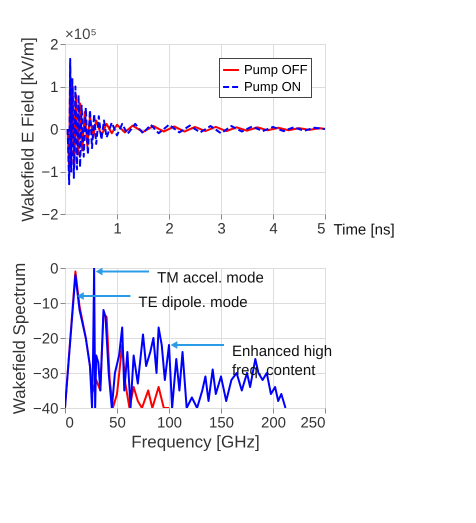 The image size is (476, 523). Describe the element at coordinates (70, 423) in the screenshot. I see `x-tick-label: 0` at that location.